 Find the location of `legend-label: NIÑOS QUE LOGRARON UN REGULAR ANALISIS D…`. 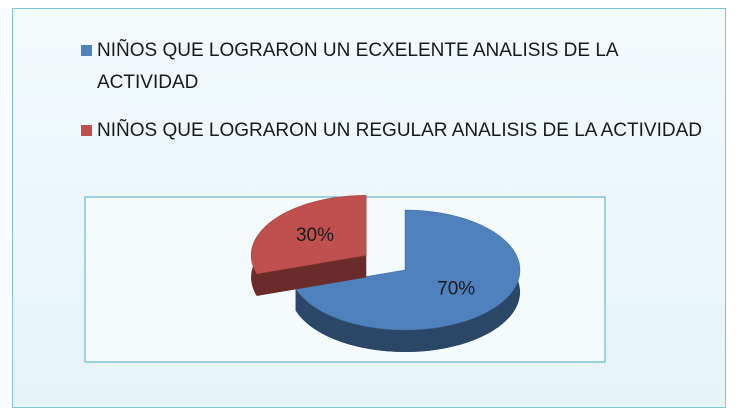

legend-label: NIÑOS QUE LOGRARON UN REGULAR ANALISIS D… is located at coordinates (399, 130).